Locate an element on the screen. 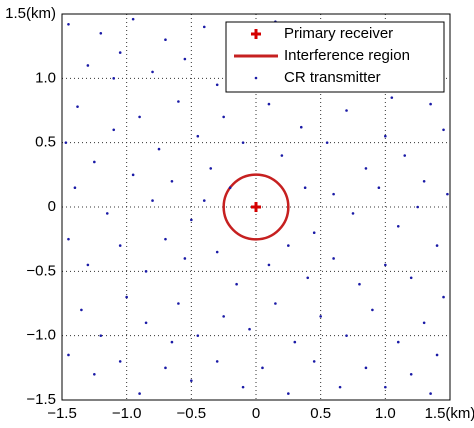 The width and height of the screenshot is (474, 428). y-tick-label: 0 is located at coordinates (52, 206).